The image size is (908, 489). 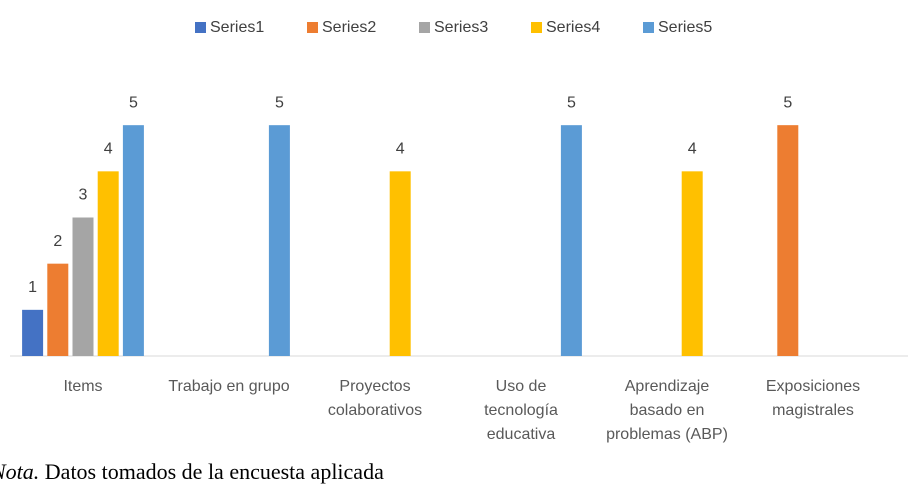 I want to click on data-label: 2, so click(x=57, y=241).